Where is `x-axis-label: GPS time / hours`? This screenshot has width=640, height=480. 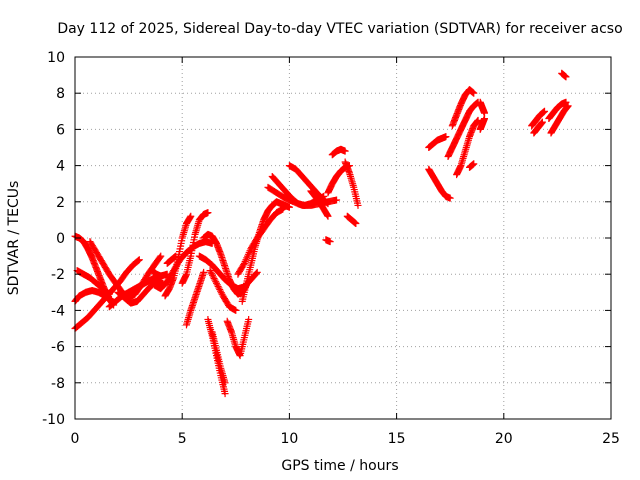
x-axis-label: GPS time / hours is located at coordinates (339, 466).